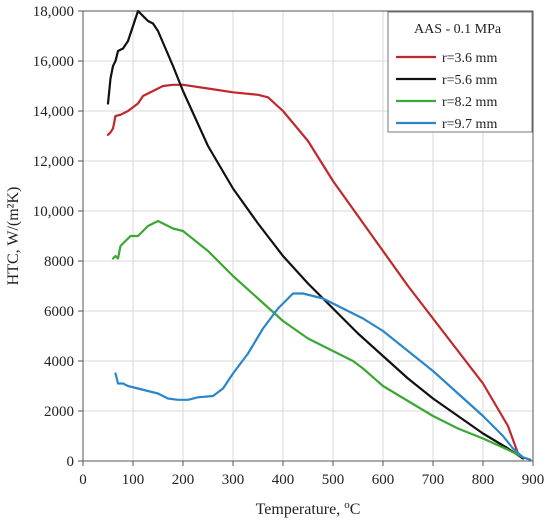 The width and height of the screenshot is (550, 524). I want to click on degree-superscript: o, so click(347, 505).